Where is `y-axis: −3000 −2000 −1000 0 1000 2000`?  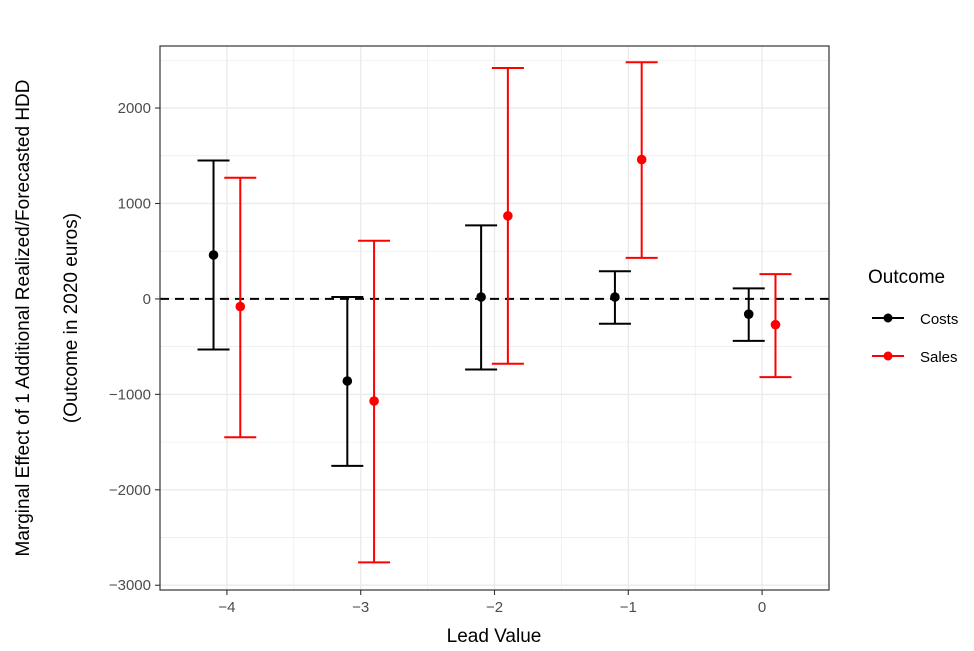
y-axis: −3000 −2000 −1000 0 1000 2000 is located at coordinates (134, 347).